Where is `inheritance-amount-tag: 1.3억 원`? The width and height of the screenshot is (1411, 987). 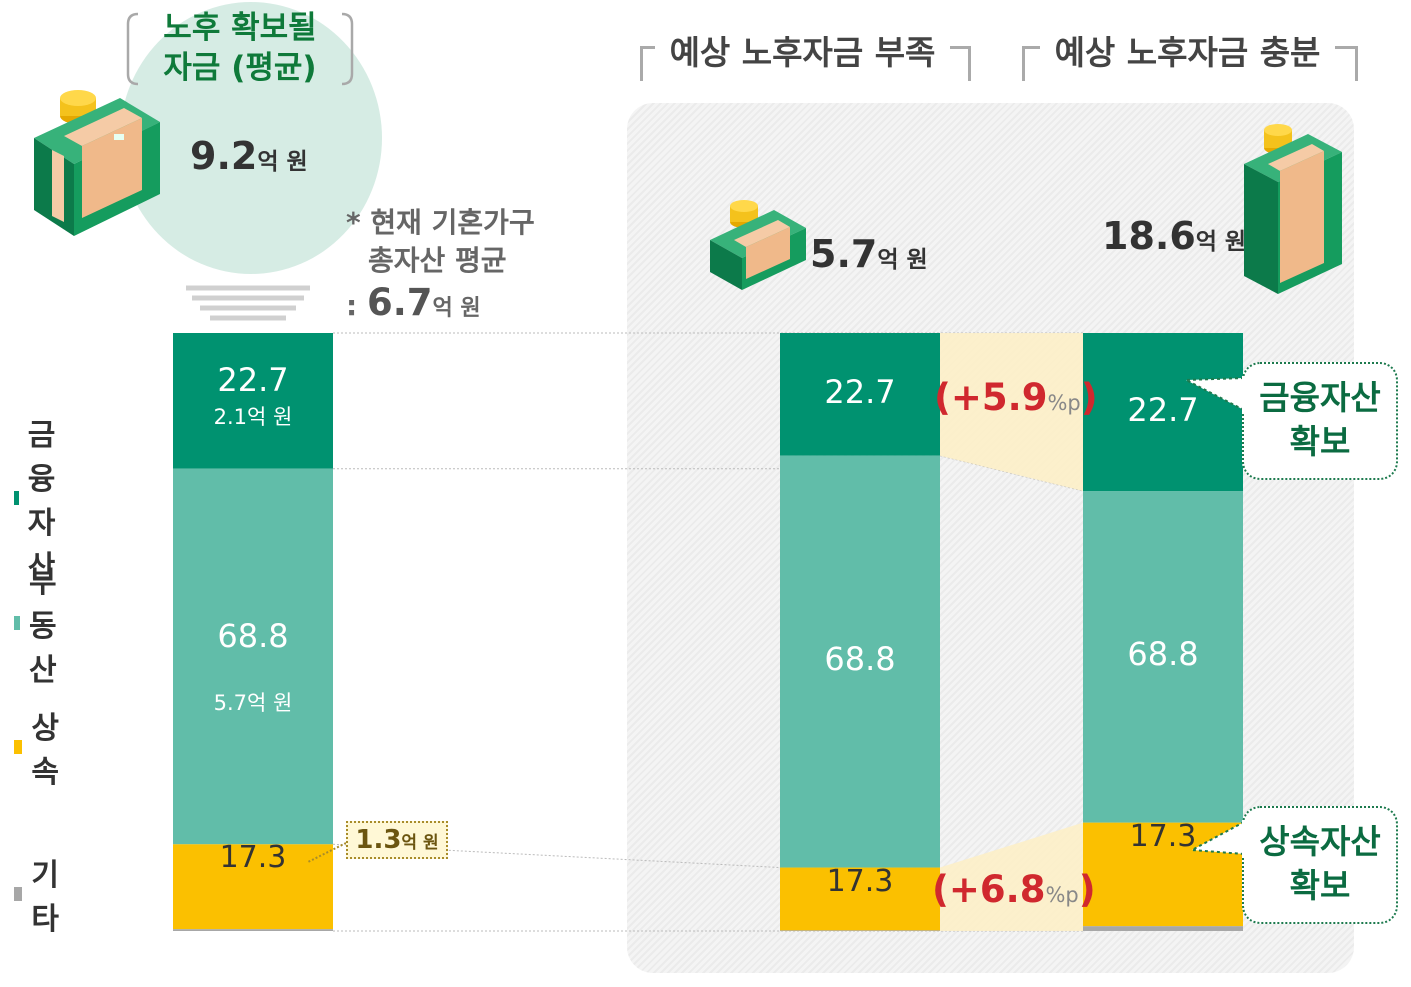
inheritance-amount-tag: 1.3억 원 is located at coordinates (397, 840).